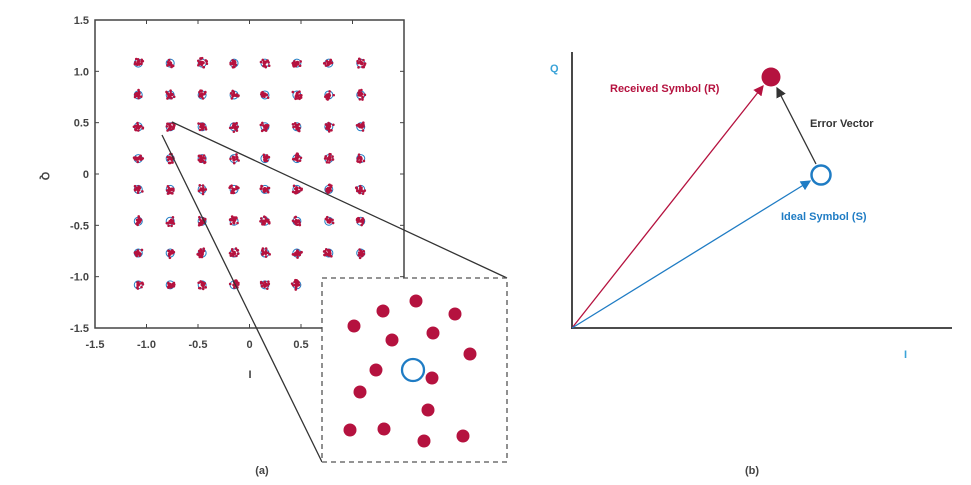  I want to click on y-tick-label: 1.5, so click(81, 21).